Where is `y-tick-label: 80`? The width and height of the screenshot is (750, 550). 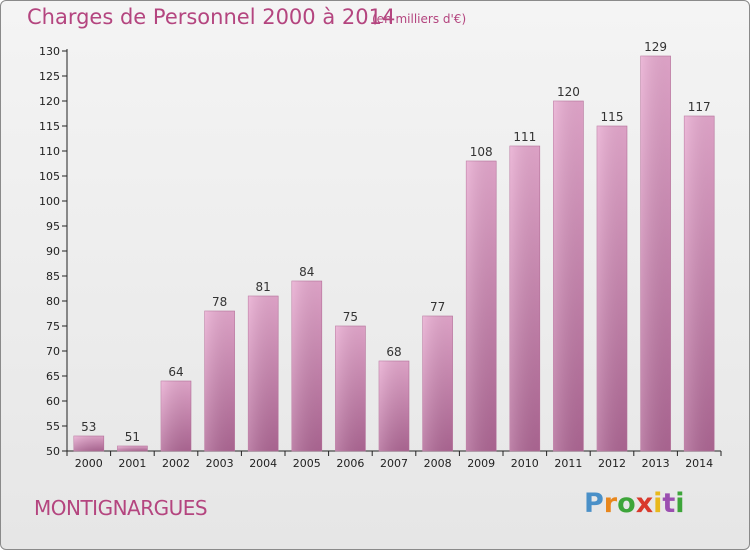 y-tick-label: 80 is located at coordinates (53, 301).